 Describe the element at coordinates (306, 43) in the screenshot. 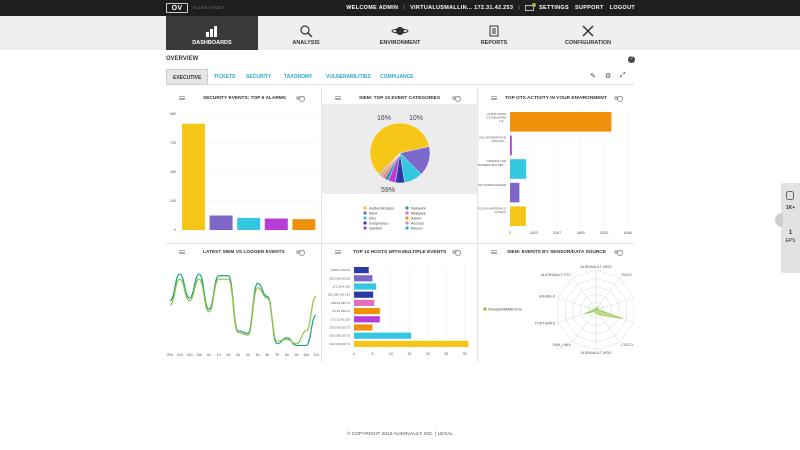

I see `nav-label: ANALYSIS` at that location.